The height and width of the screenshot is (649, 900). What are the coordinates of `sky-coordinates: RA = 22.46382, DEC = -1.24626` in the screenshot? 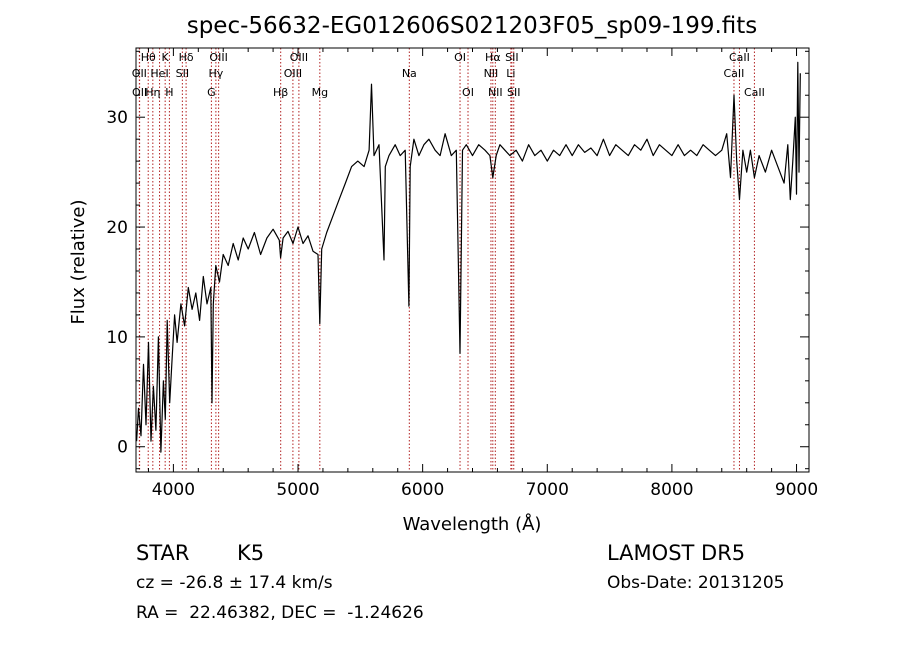 It's located at (280, 613).